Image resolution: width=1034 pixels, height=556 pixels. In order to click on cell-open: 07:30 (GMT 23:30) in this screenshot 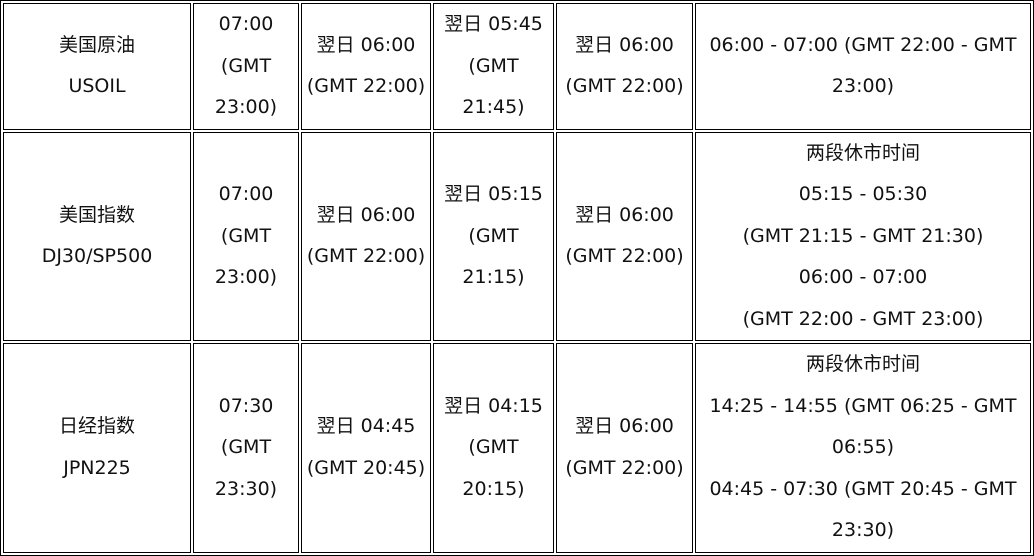, I will do `click(246, 448)`.